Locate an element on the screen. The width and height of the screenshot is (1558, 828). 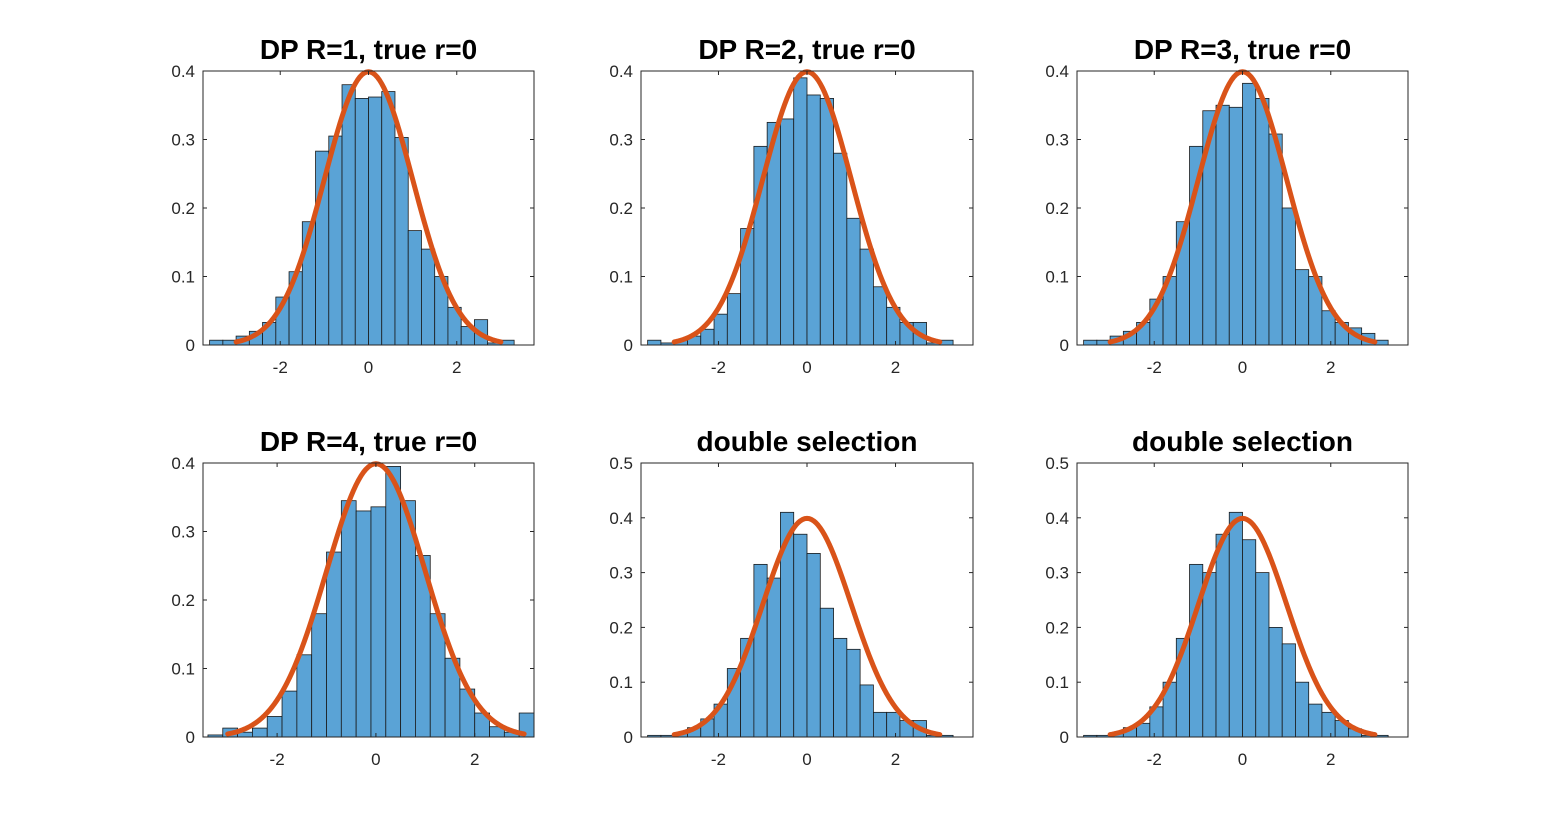
subplot-title: DP R=4, true r=0 is located at coordinates (368, 441).